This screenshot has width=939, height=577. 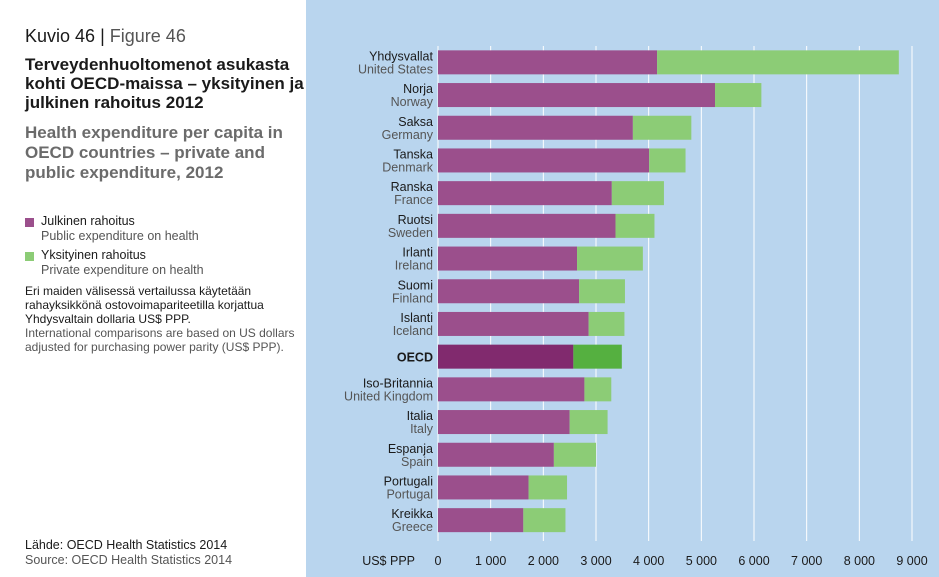 What do you see at coordinates (122, 270) in the screenshot?
I see `legend-label-private-en: Private expenditure on health` at bounding box center [122, 270].